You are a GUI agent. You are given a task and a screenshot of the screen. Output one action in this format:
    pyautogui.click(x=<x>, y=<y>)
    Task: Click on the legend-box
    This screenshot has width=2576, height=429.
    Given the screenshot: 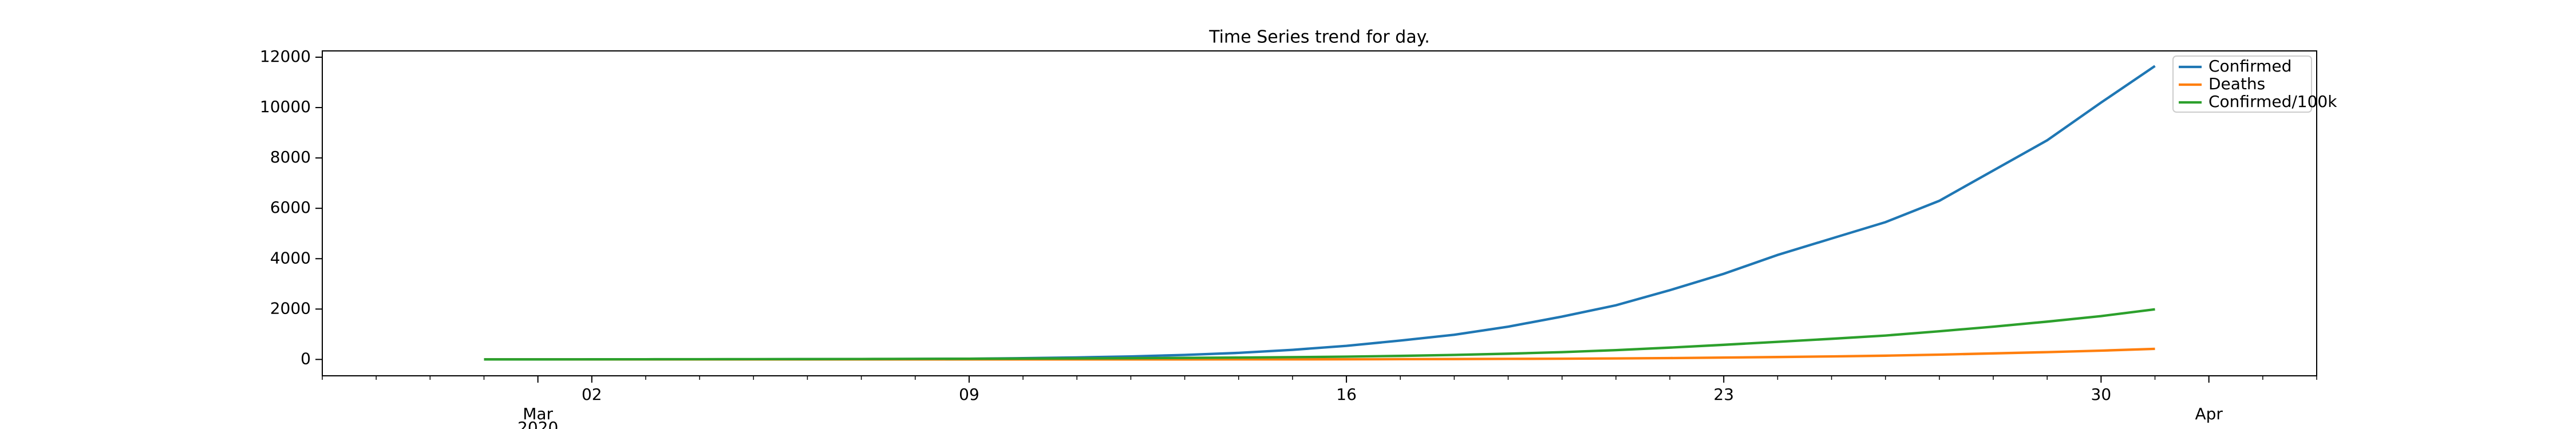 What is the action you would take?
    pyautogui.click(x=2242, y=84)
    